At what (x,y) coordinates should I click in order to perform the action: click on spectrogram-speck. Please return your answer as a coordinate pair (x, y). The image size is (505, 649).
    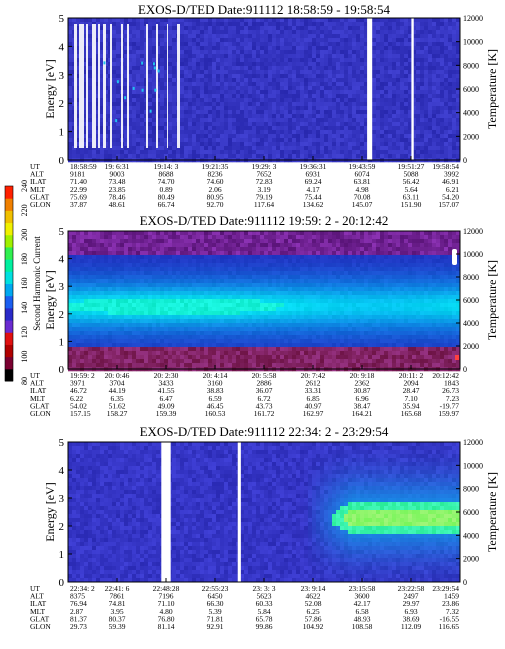
    Looking at the image, I should click on (104, 63).